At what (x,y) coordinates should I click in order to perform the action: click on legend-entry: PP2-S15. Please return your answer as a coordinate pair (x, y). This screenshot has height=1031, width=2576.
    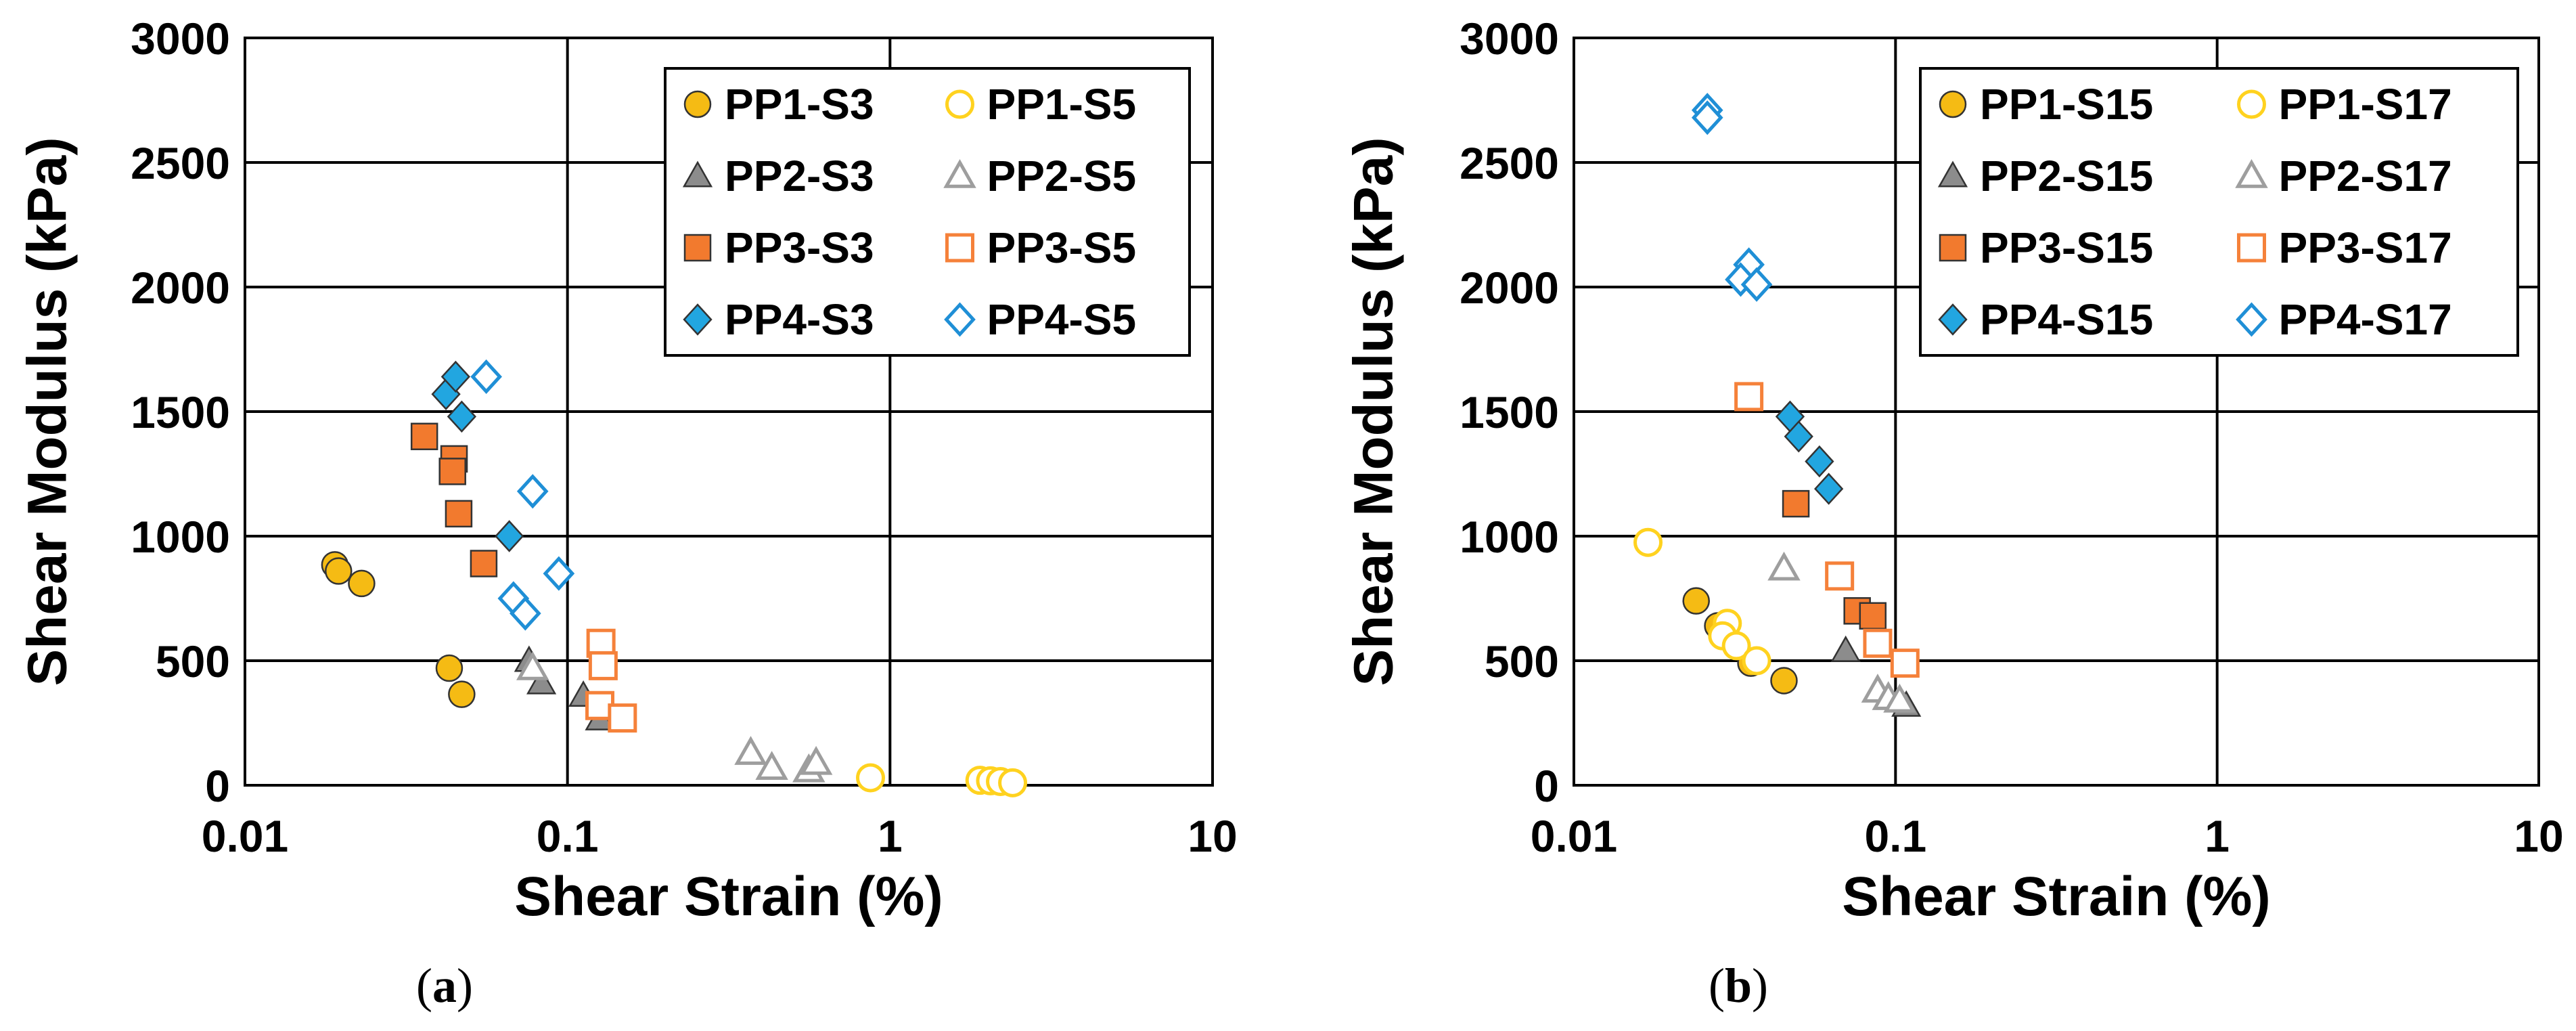
    Looking at the image, I should click on (2045, 176).